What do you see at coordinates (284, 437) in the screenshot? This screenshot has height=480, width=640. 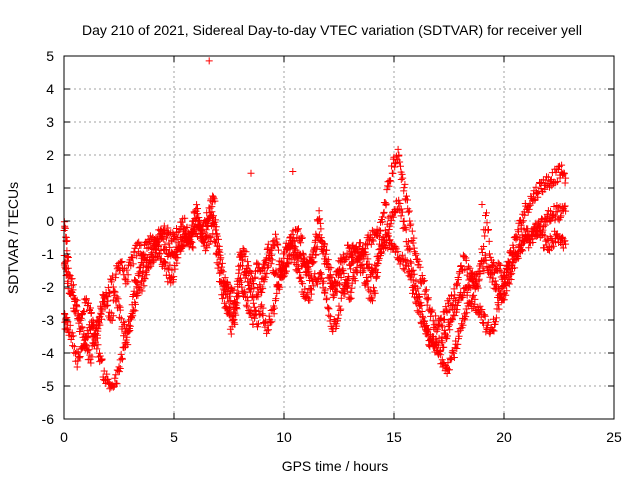 I see `x-tick-label: 10` at bounding box center [284, 437].